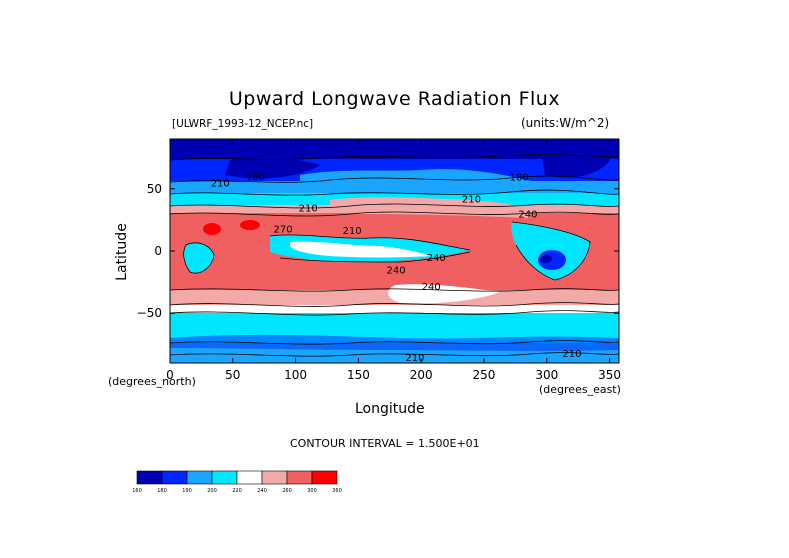 The height and width of the screenshot is (558, 789). I want to click on y-tick-label: 50, so click(154, 189).